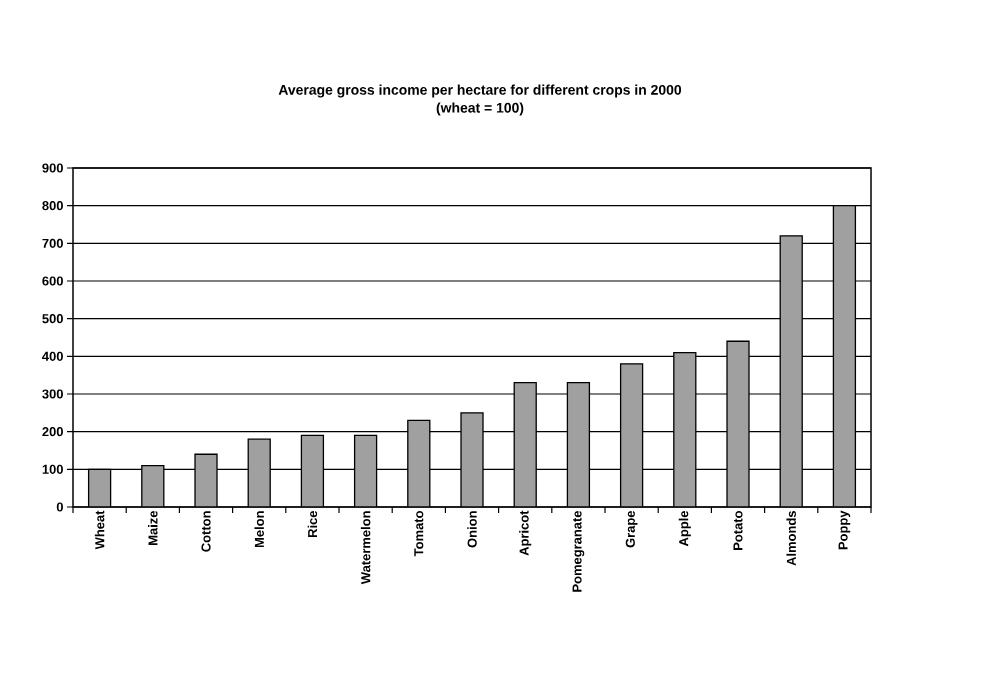  What do you see at coordinates (419, 534) in the screenshot?
I see `x-tick-label: Tomato` at bounding box center [419, 534].